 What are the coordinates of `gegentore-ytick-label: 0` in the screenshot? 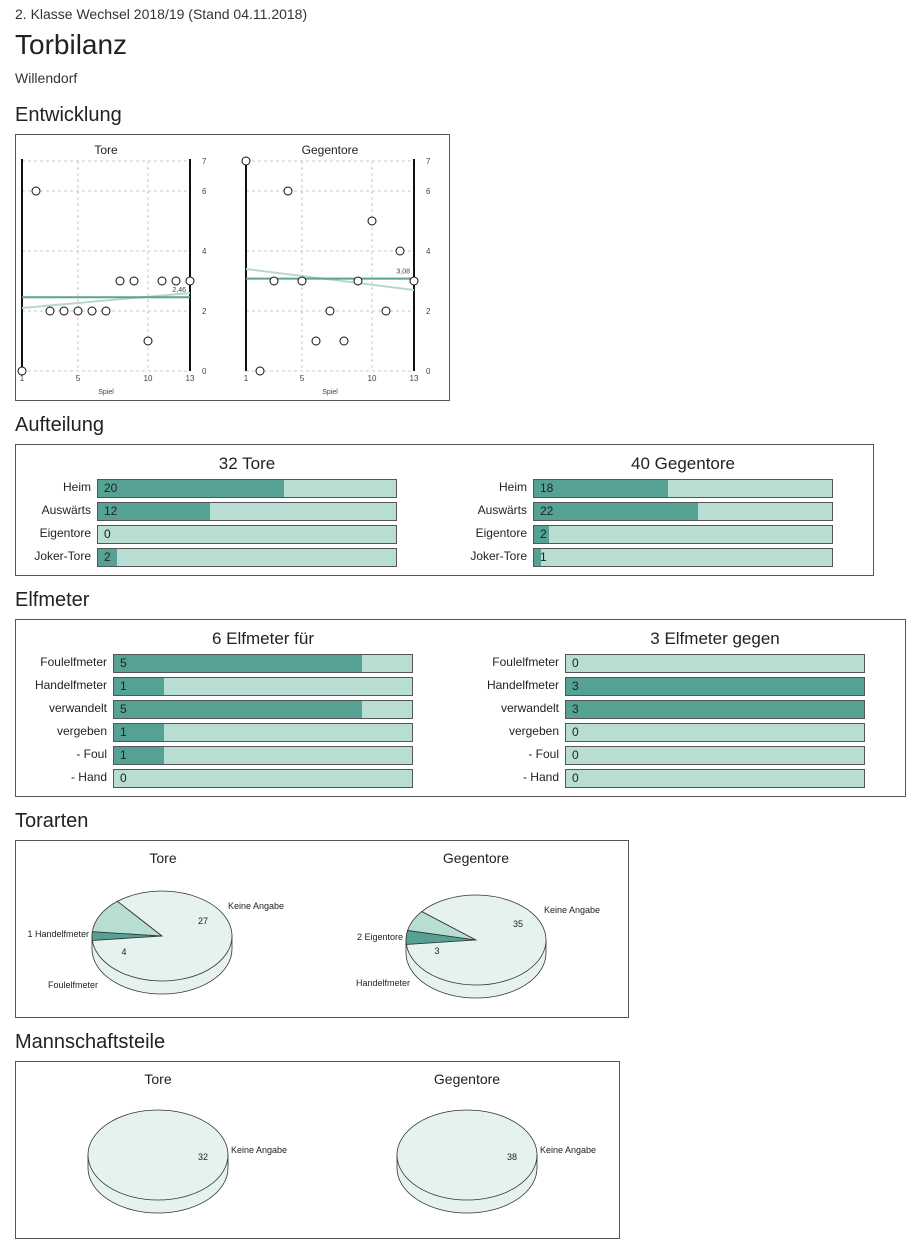 It's located at (428, 371).